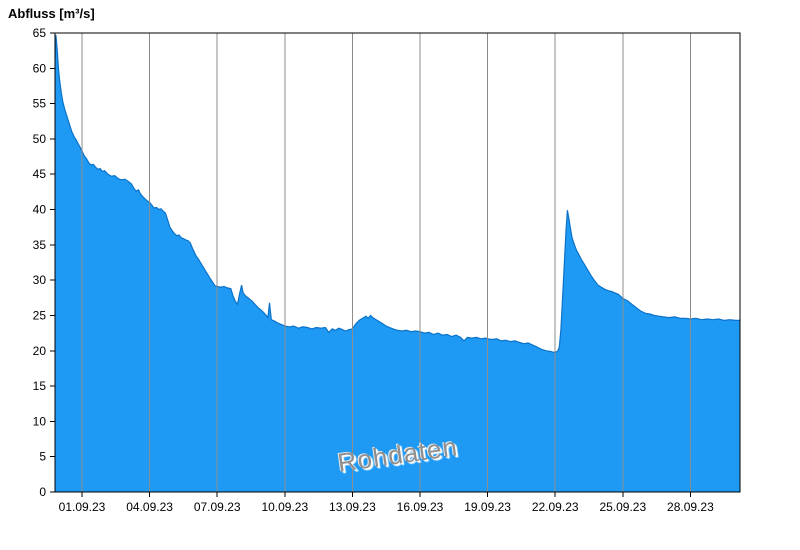  I want to click on x-tick-label: 13.09.23, so click(352, 507).